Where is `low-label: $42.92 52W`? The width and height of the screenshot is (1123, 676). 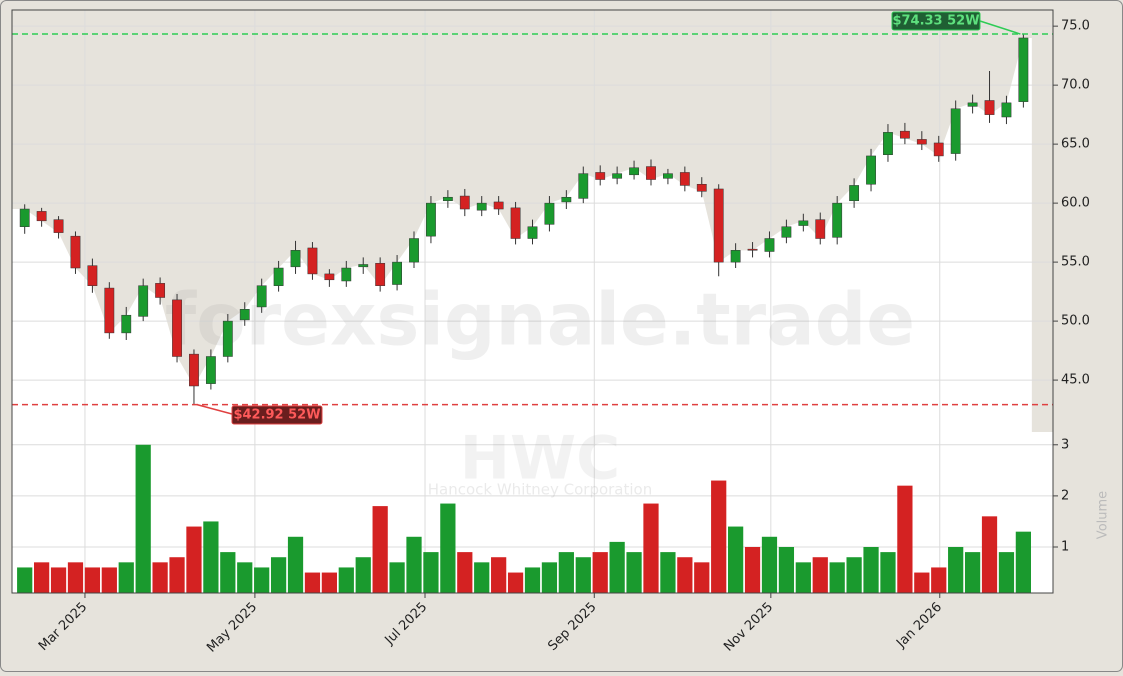
low-label: $42.92 52W is located at coordinates (276, 415).